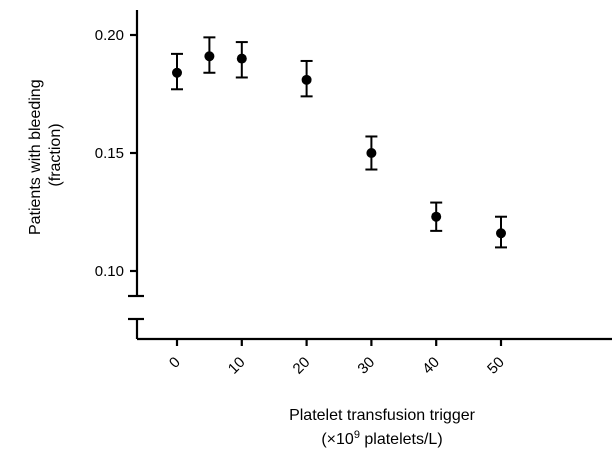 Image resolution: width=615 pixels, height=455 pixels. I want to click on x-axis: 0 10 20 30 40 50, so click(374, 357).